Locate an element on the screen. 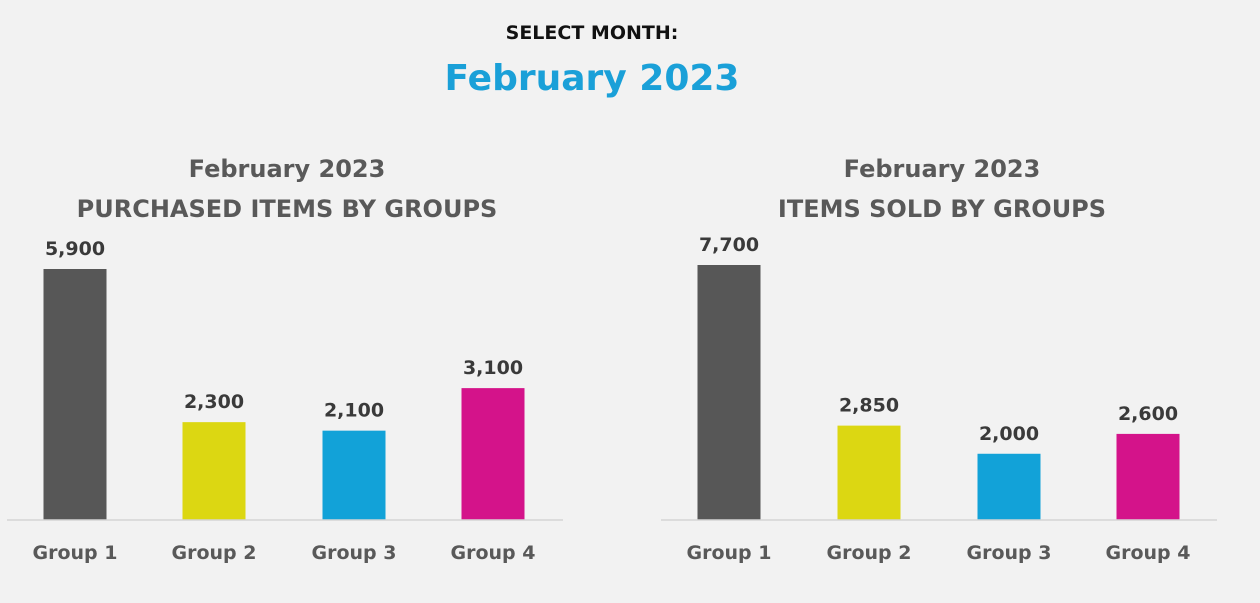 Image resolution: width=1260 pixels, height=603 pixels. chart-subtitle: ITEMS SOLD BY GROUPS is located at coordinates (942, 209).